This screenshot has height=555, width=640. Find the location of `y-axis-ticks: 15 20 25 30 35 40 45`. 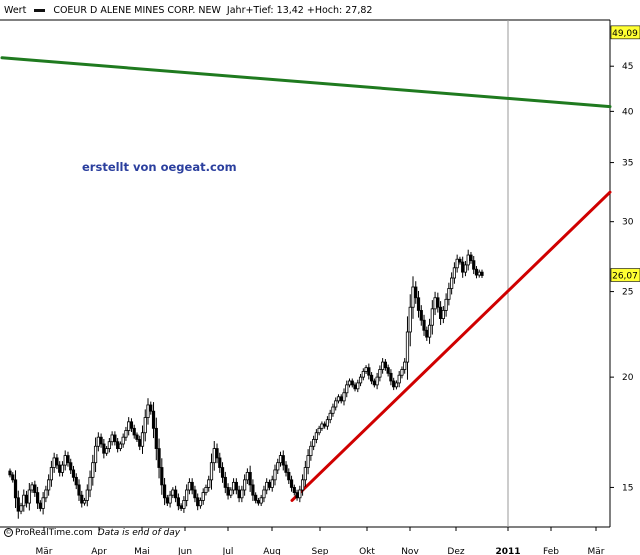

y-axis-ticks: 15 20 25 30 35 40 45 is located at coordinates (622, 277).